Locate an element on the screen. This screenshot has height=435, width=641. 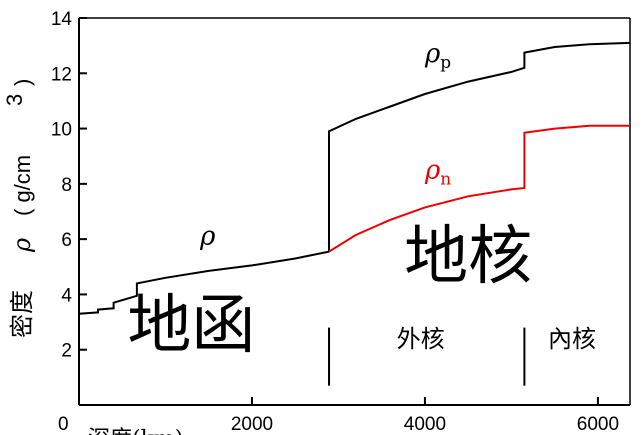
x-tick-label: 6000 is located at coordinates (598, 424).